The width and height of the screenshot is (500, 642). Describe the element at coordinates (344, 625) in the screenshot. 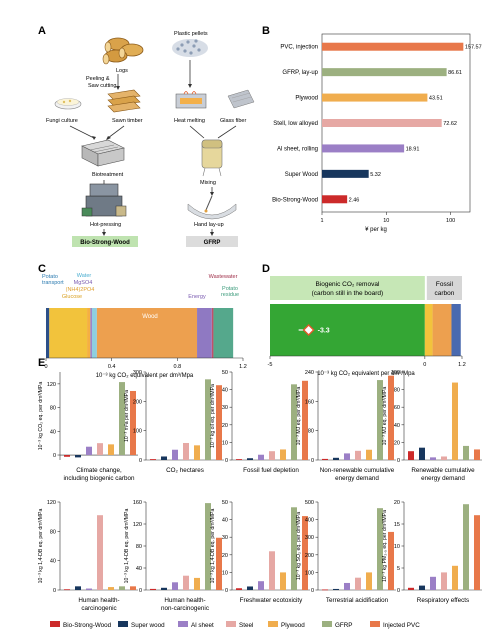

I see `legend-label: GFRP` at that location.